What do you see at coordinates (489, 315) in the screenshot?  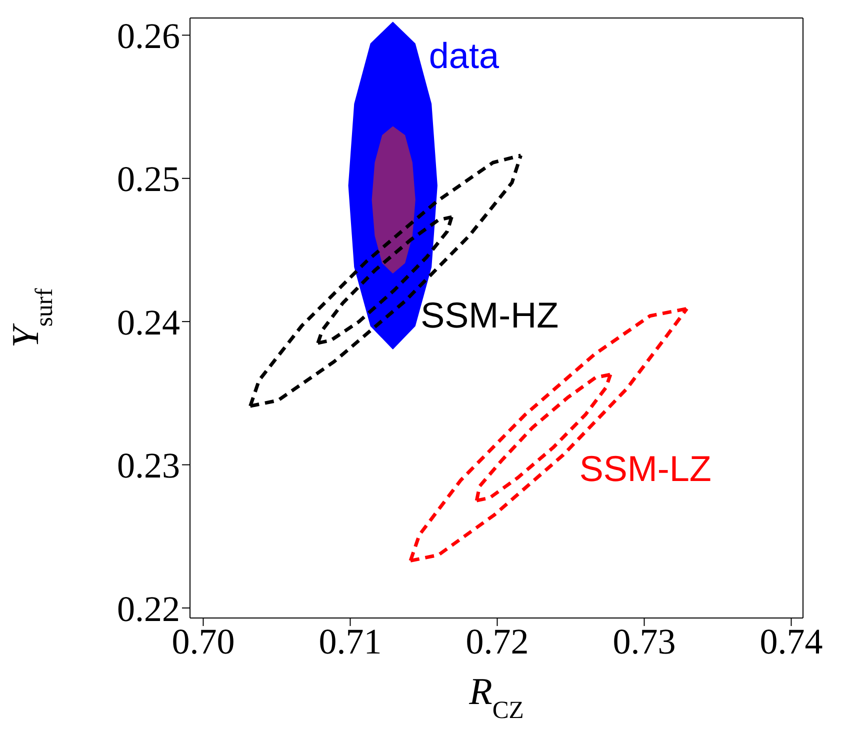 I see `series-label: SSM-HZ` at bounding box center [489, 315].